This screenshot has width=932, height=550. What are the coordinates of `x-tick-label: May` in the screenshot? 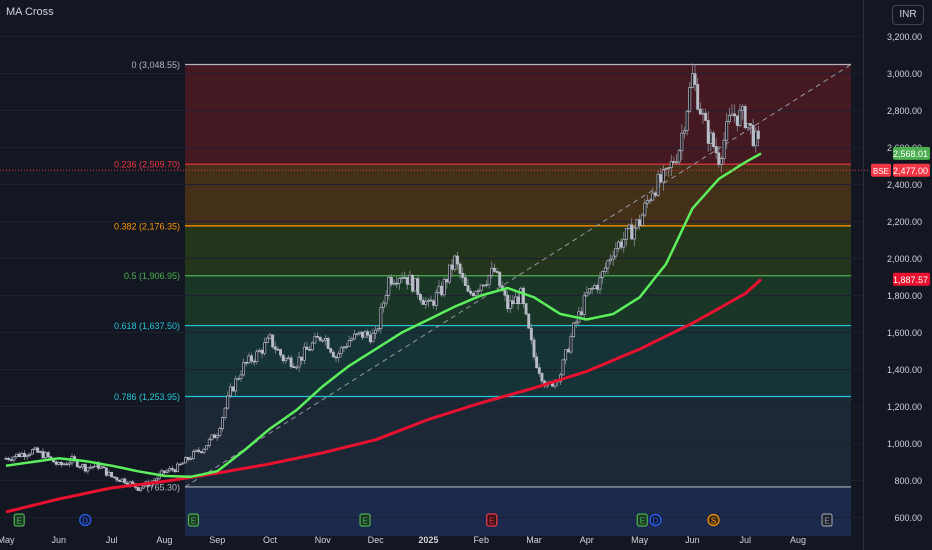 It's located at (640, 540).